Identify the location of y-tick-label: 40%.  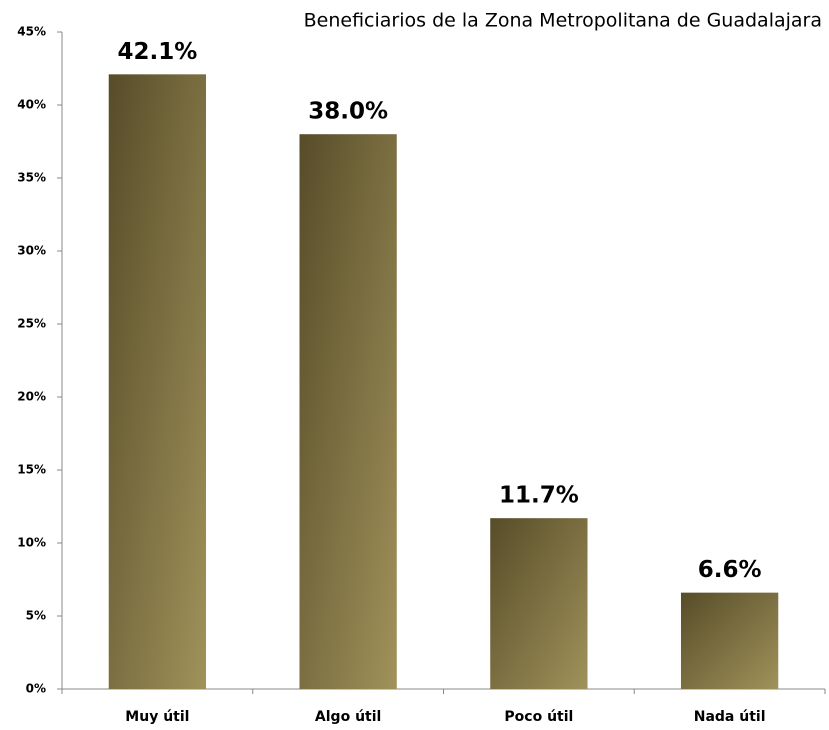
(31, 105).